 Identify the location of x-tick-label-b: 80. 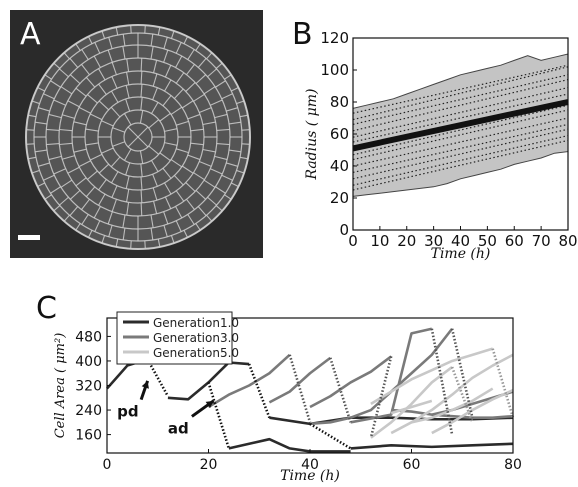
(567, 241).